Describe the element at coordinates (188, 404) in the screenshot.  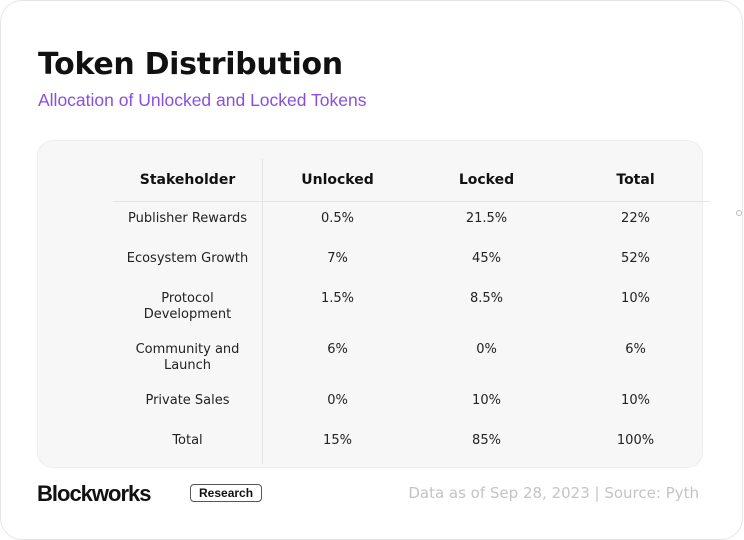
I see `stakeholder-cell: Private Sales` at that location.